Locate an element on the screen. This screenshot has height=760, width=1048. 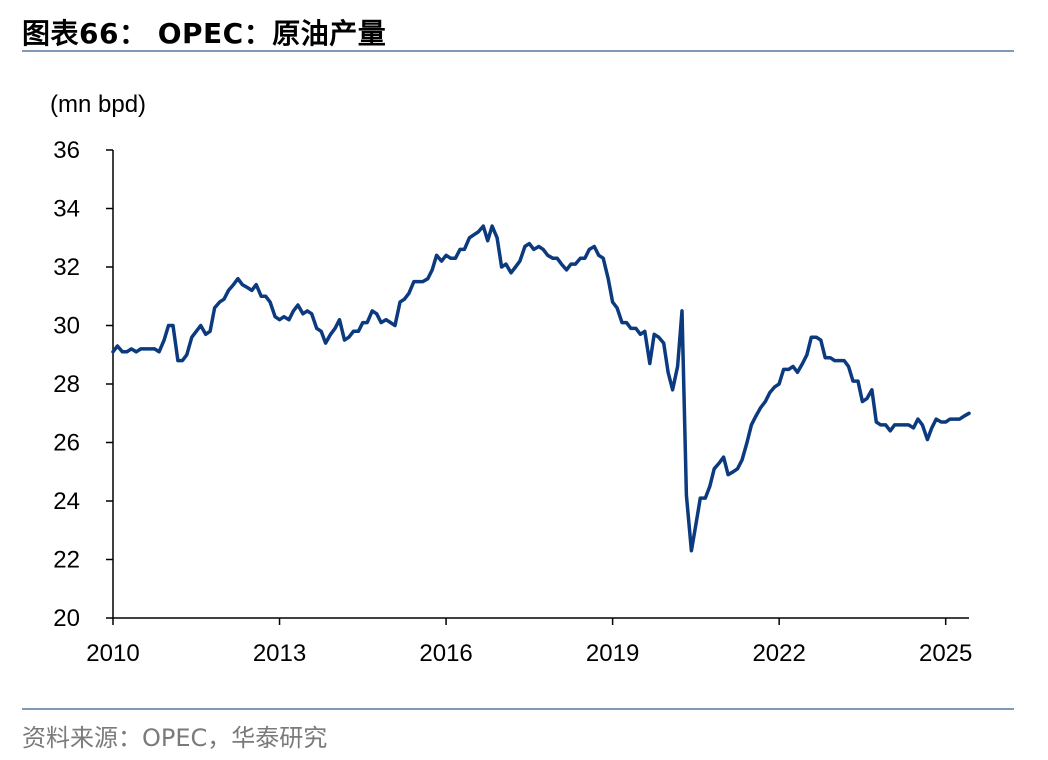
x-tick-label: 2025 is located at coordinates (945, 653).